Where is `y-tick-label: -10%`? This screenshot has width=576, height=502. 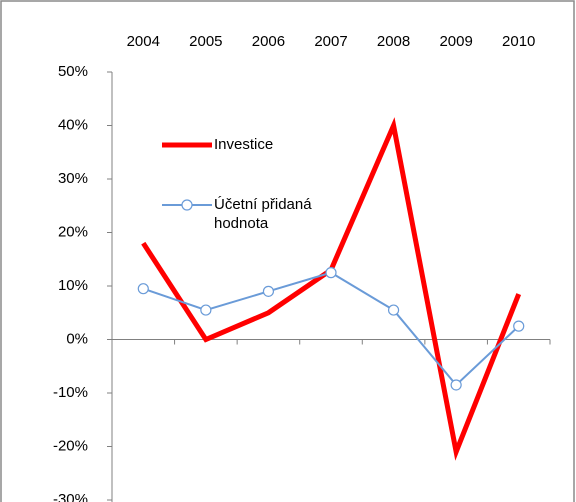
y-tick-label: -10% is located at coordinates (70, 392).